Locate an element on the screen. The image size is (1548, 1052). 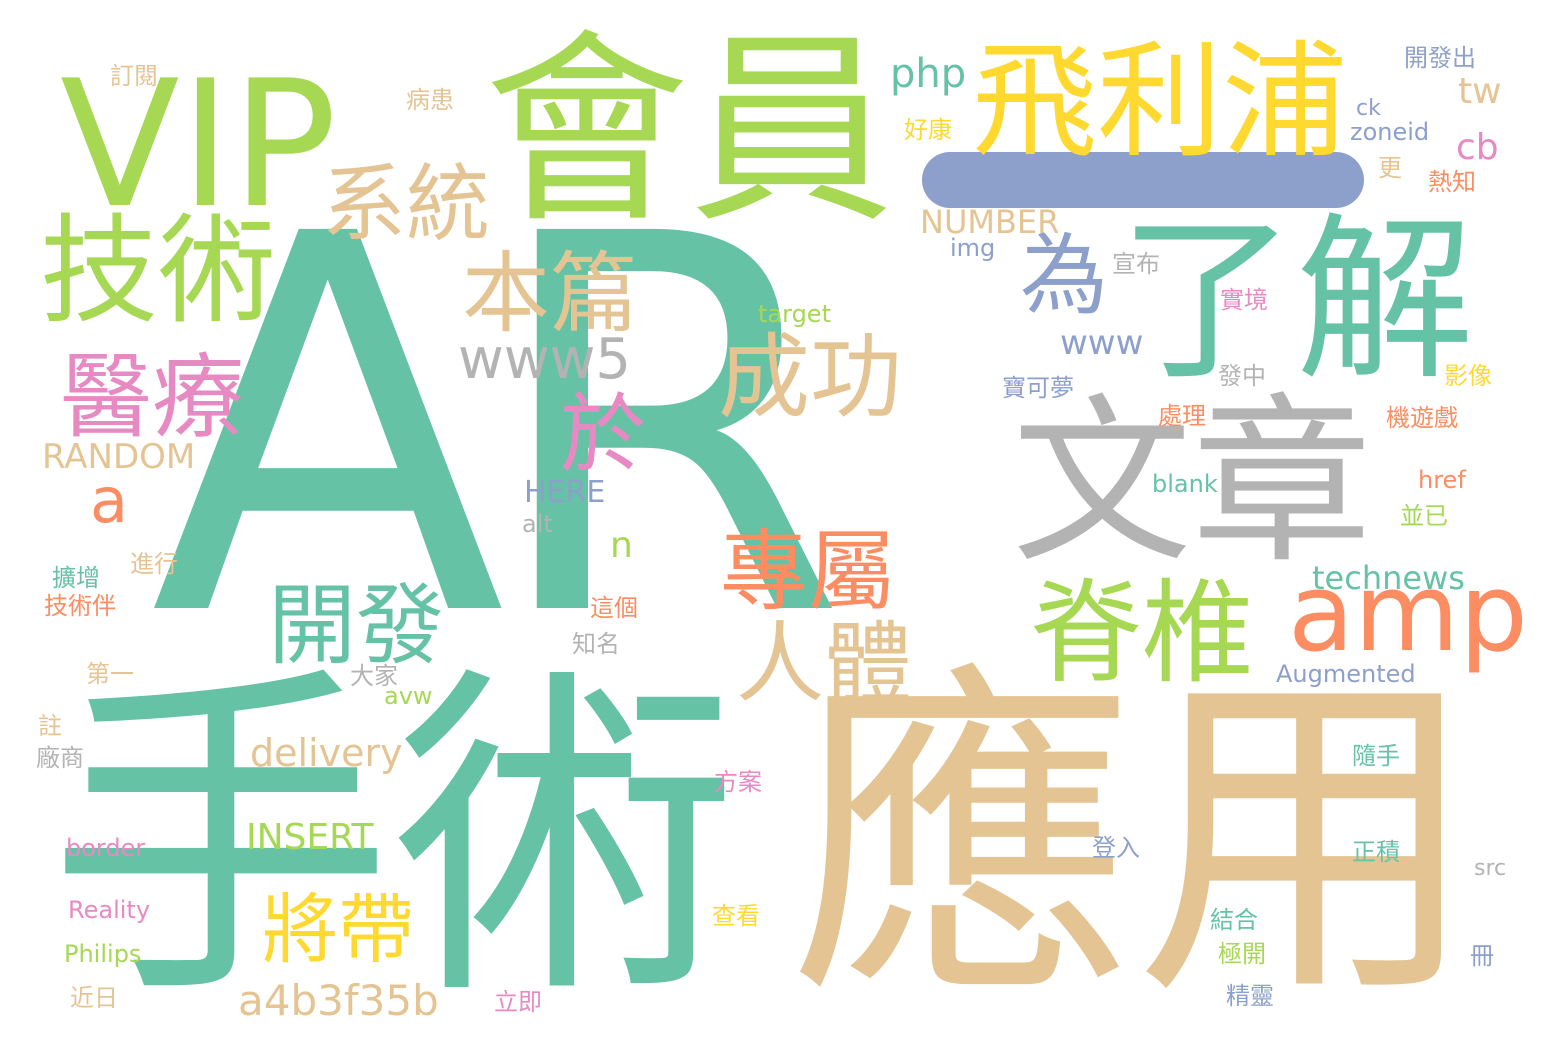
word-liji: 立即 is located at coordinates (518, 1002).